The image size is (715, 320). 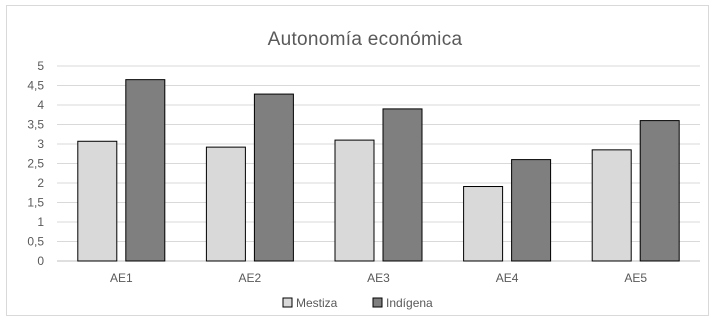 I want to click on y-tick-label: 2, so click(x=40, y=183).